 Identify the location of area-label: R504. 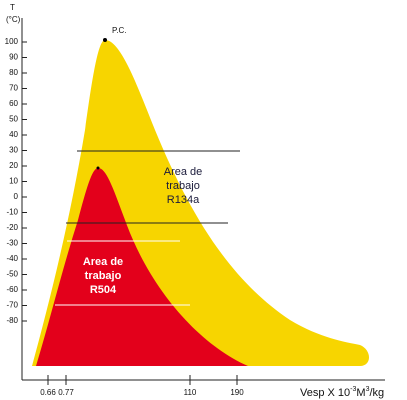
(103, 290).